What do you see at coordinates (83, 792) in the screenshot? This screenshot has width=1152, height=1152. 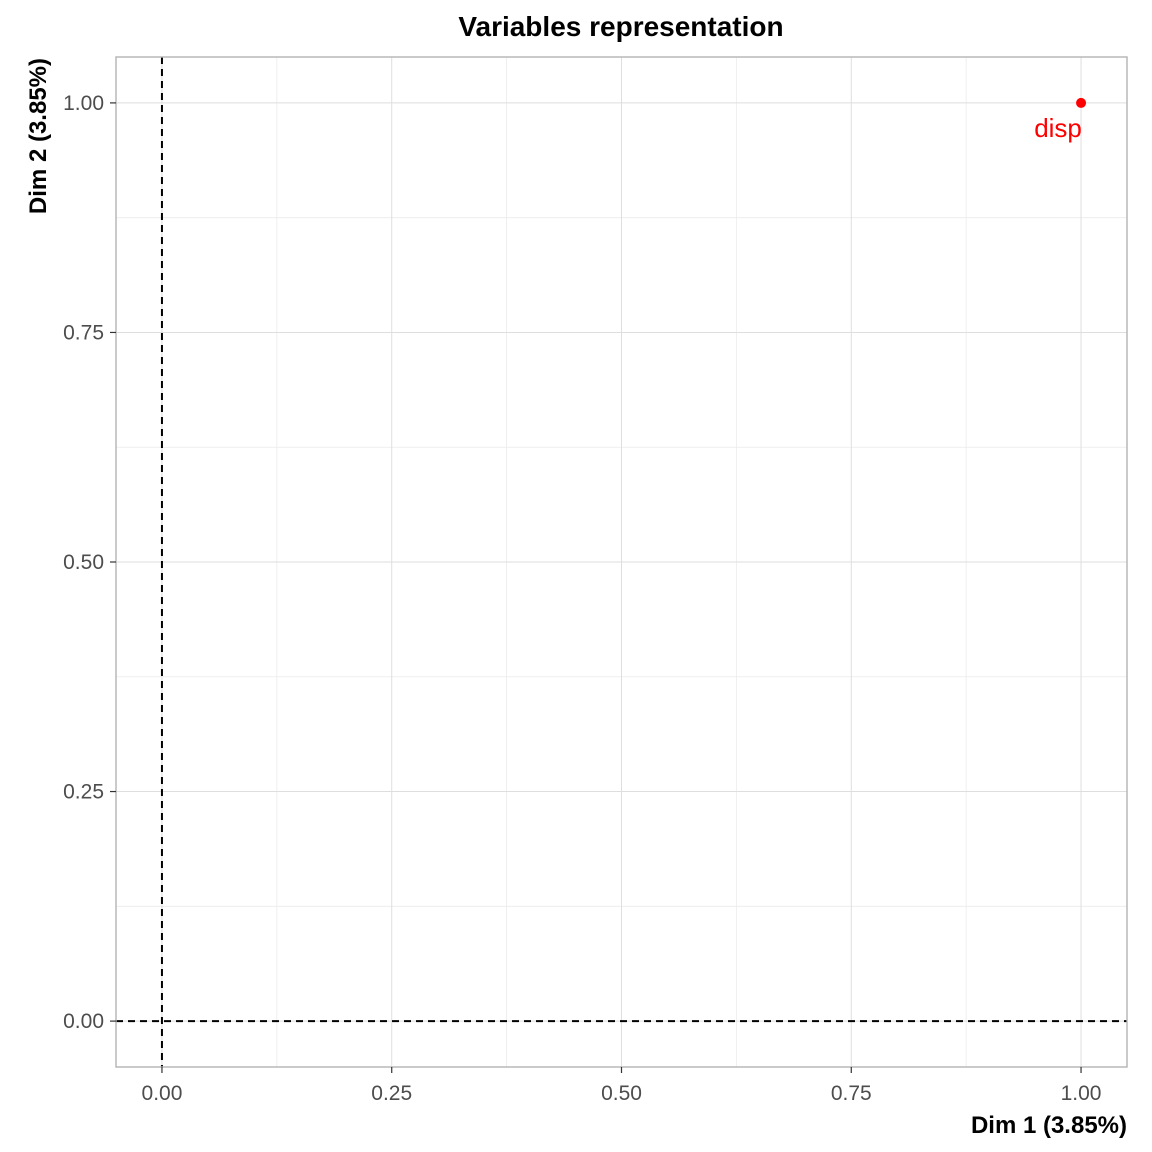 I see `y-tick-label: 0.25` at bounding box center [83, 792].